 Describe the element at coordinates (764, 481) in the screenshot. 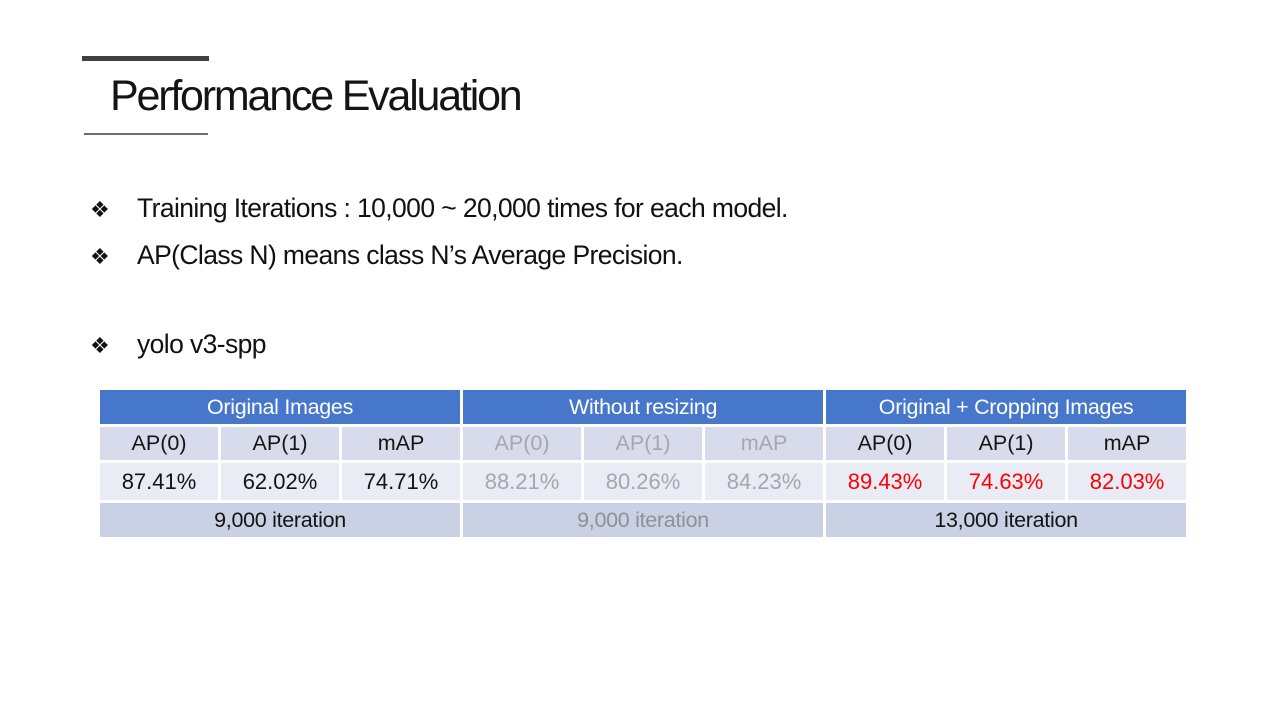

I see `value-cell: 84.23%` at that location.